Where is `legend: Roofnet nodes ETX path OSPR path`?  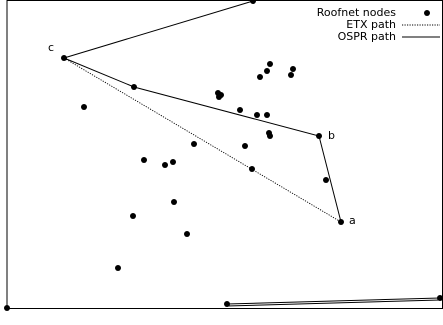 legend: Roofnet nodes ETX path OSPR path is located at coordinates (378, 24).